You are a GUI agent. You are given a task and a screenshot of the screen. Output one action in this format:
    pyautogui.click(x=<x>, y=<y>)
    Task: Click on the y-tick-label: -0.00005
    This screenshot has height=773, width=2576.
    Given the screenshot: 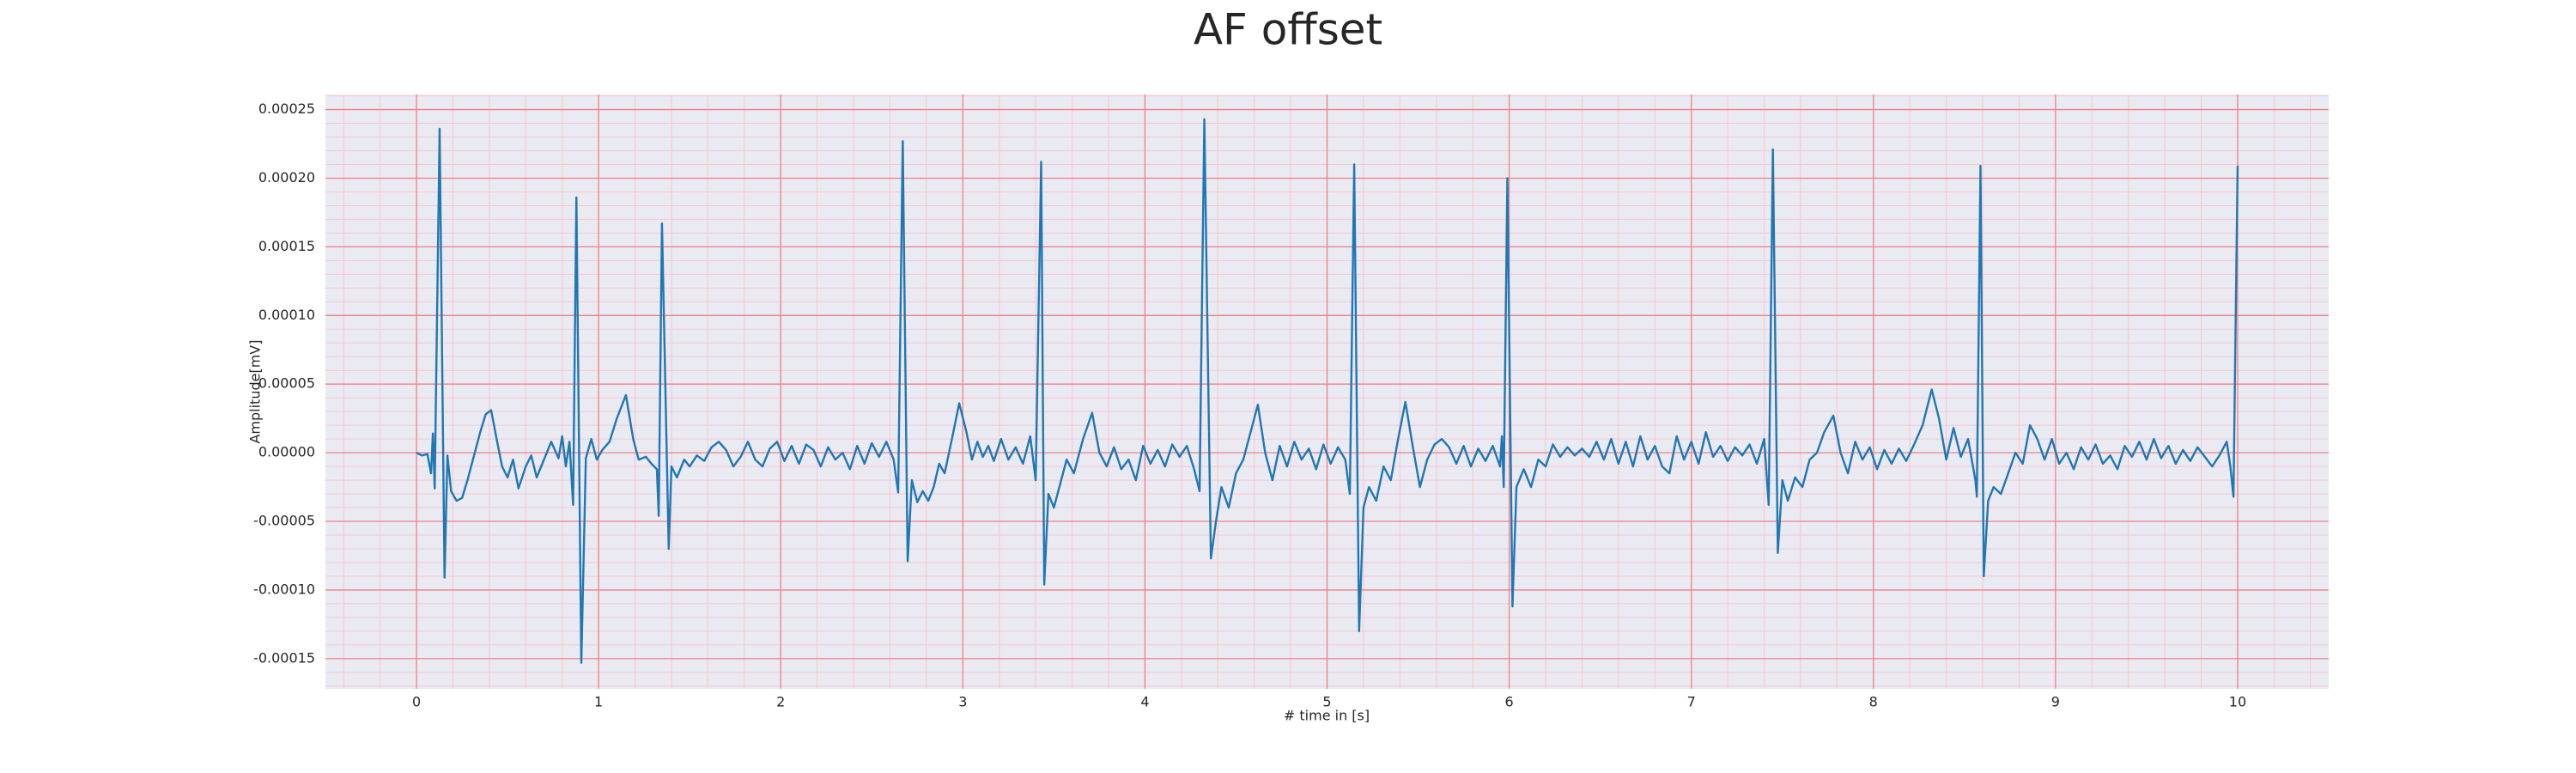 What is the action you would take?
    pyautogui.click(x=284, y=521)
    